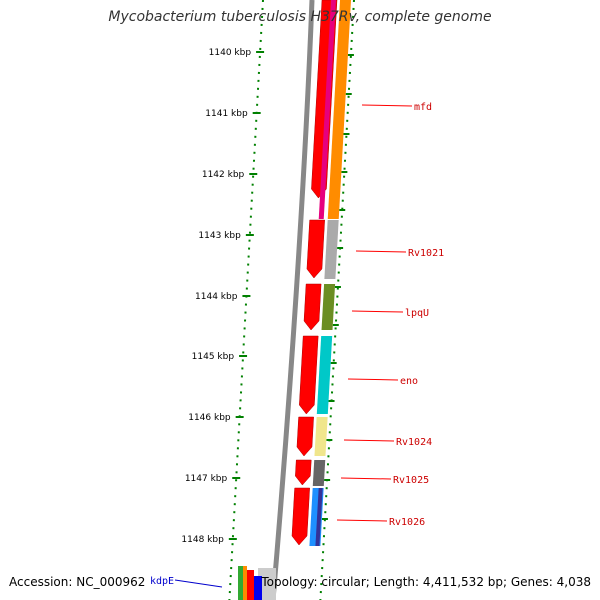 The height and width of the screenshot is (600, 600). Describe the element at coordinates (206, 479) in the screenshot. I see `ruler-tick-label: 1147 kbp` at that location.